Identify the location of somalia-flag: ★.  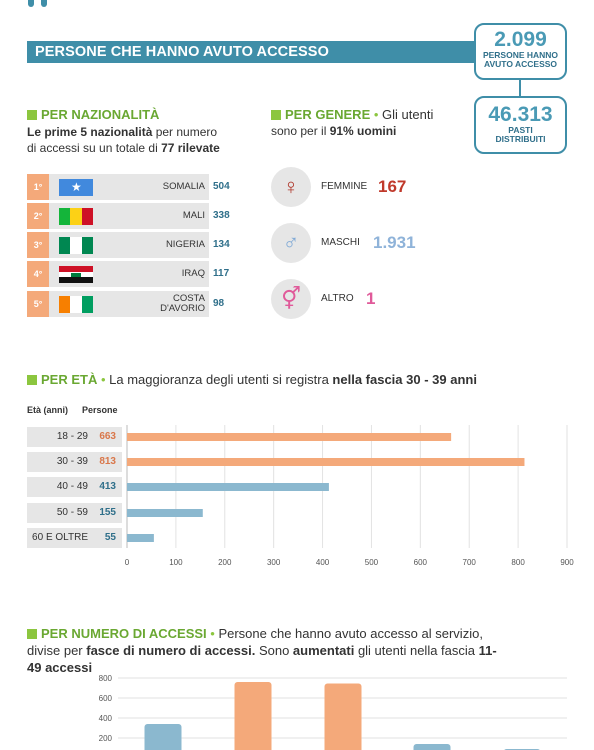
(76, 187).